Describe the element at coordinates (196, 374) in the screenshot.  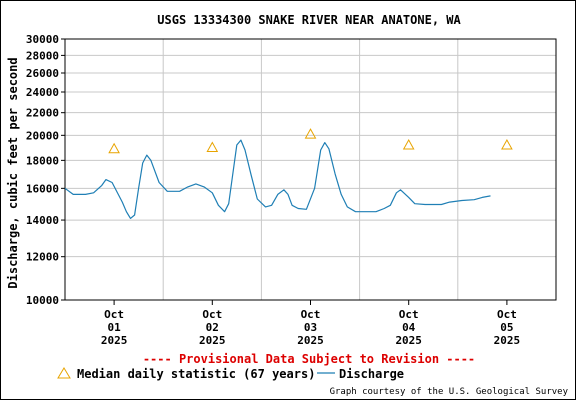
I see `legend-median-label: Median daily statistic (67 years)` at that location.